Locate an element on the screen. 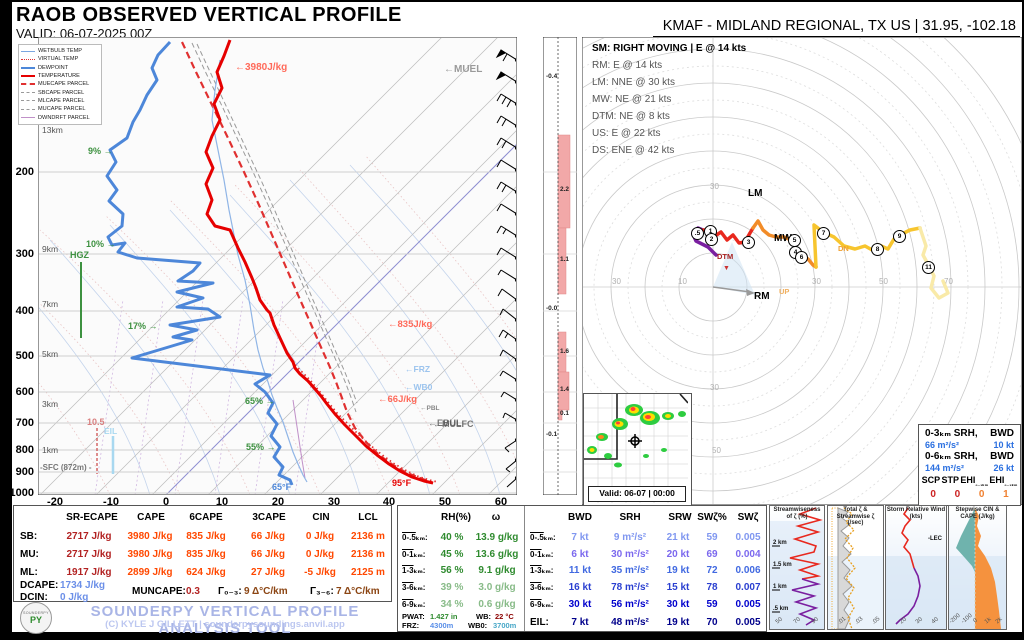  mixing-ratio-value: 13.6 g/kg is located at coordinates (497, 554).